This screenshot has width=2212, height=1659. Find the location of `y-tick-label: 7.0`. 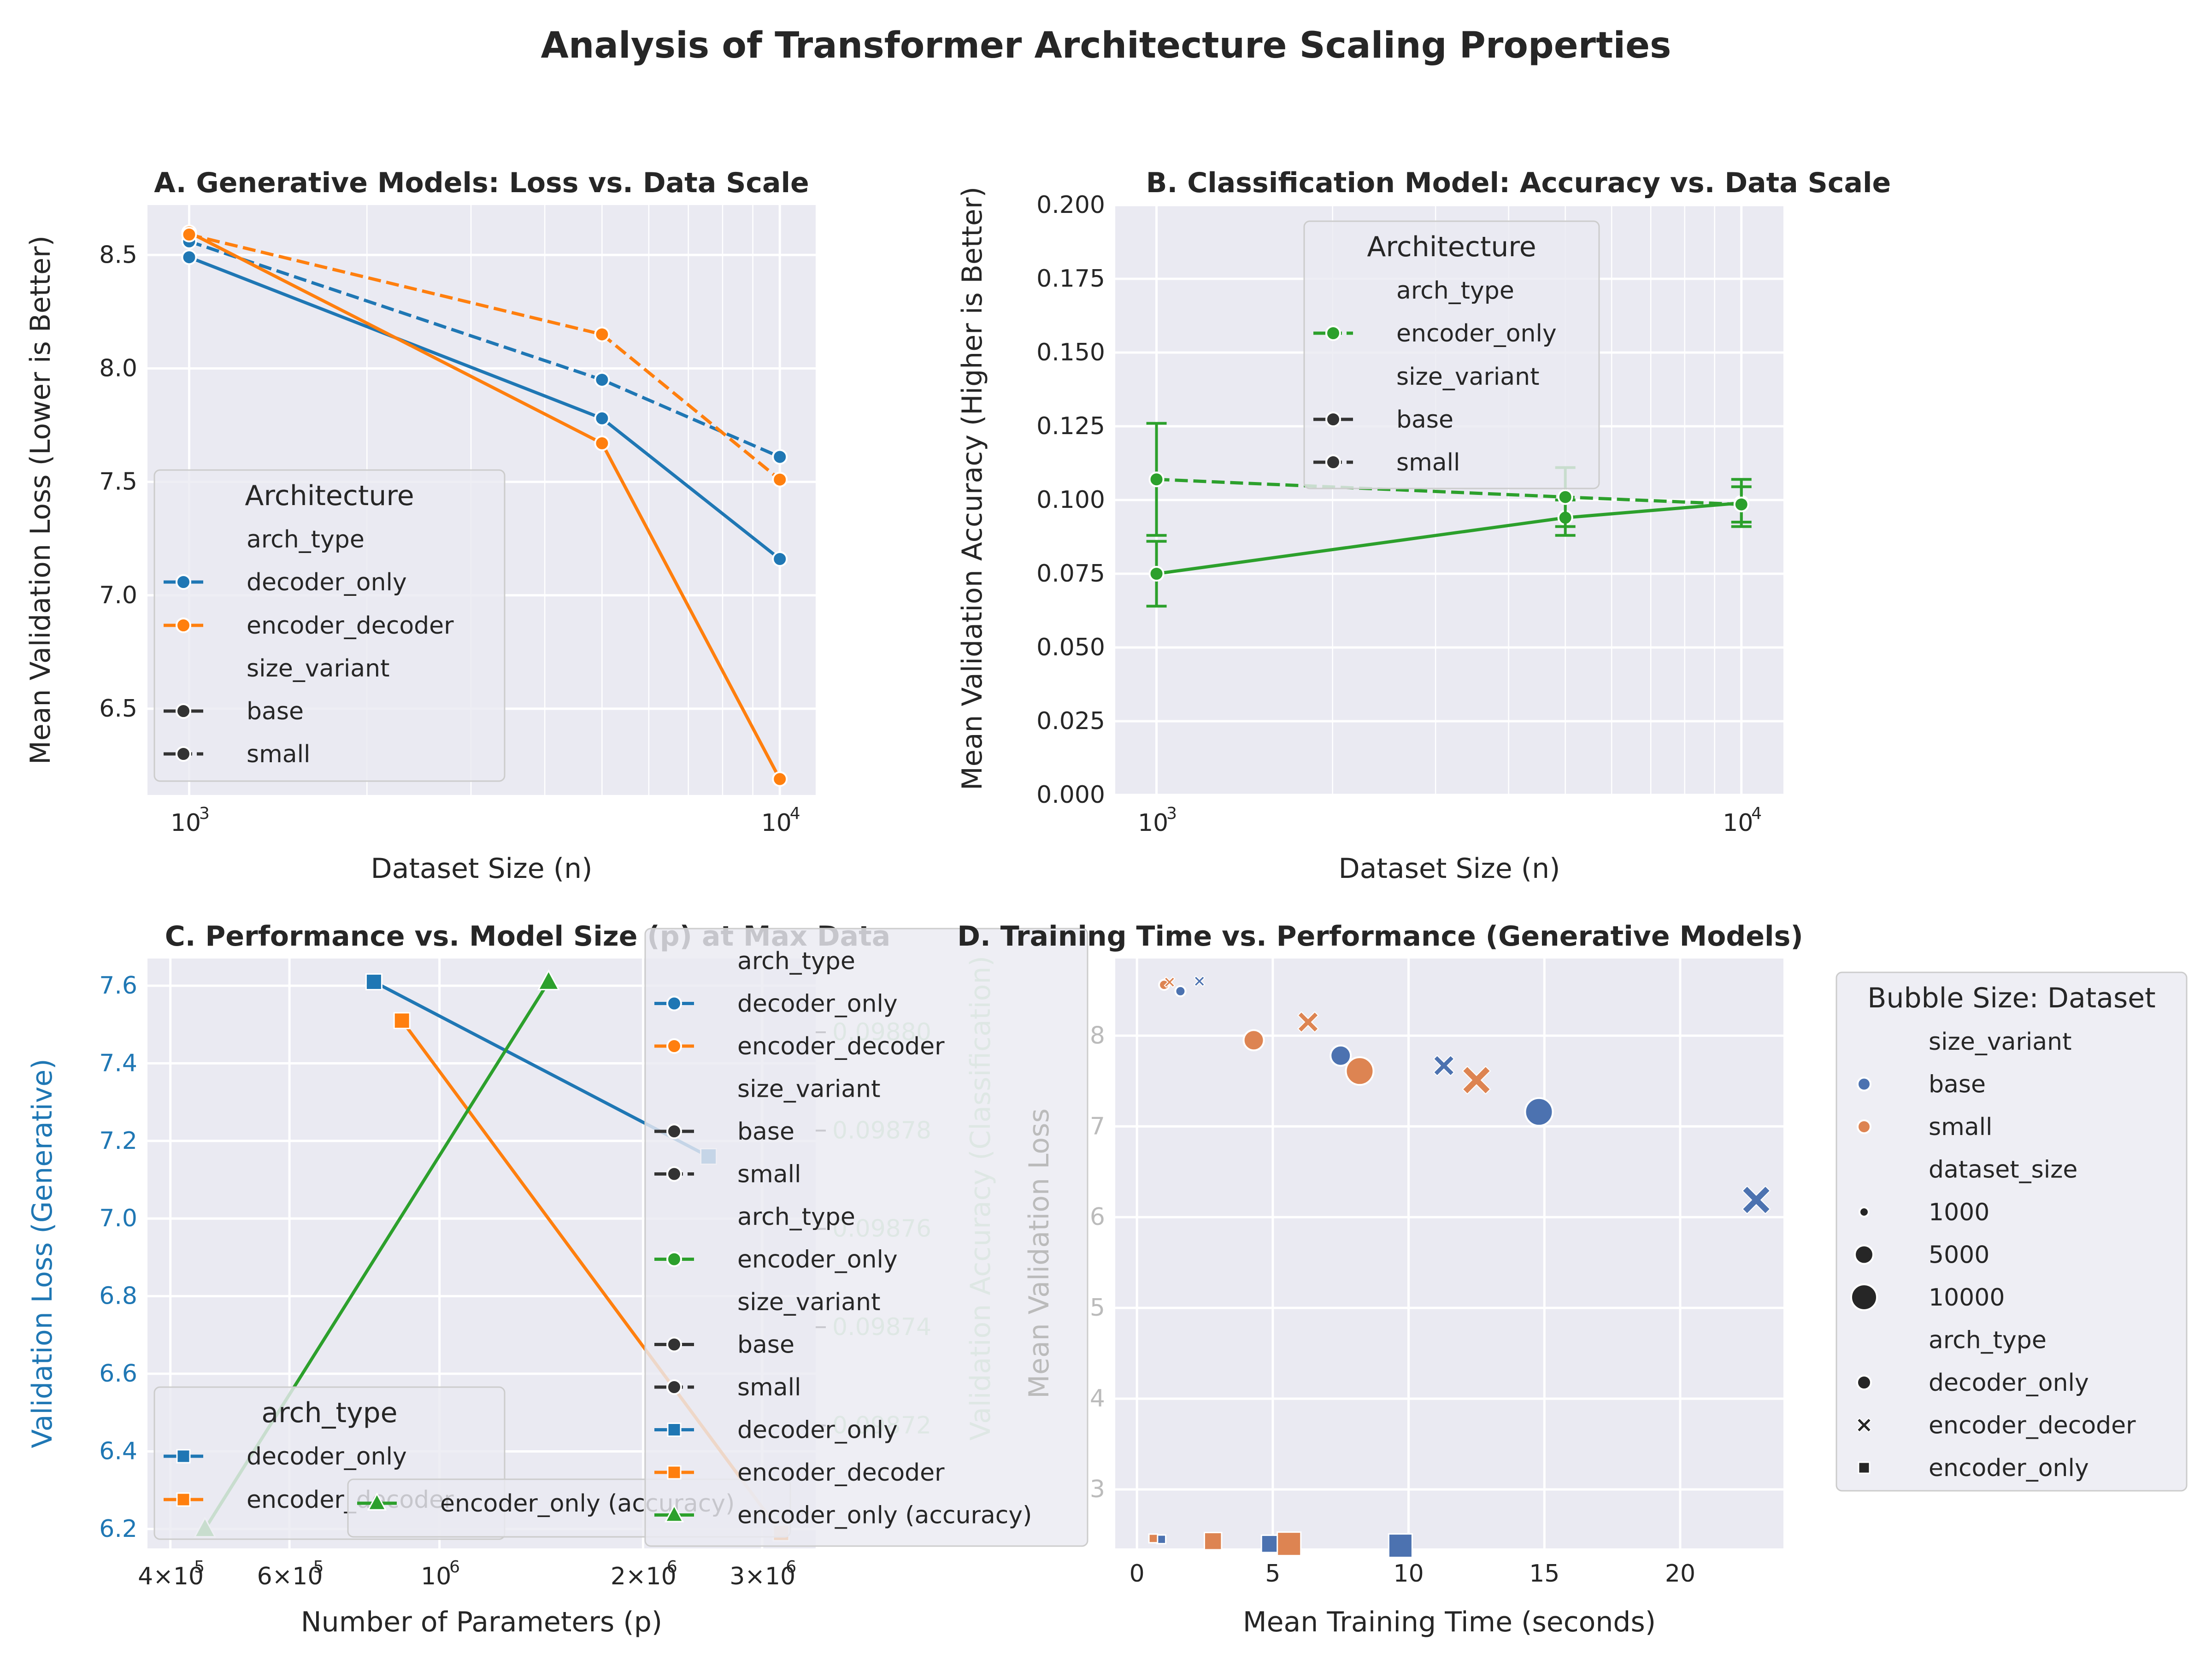

y-tick-label: 7.0 is located at coordinates (118, 595).